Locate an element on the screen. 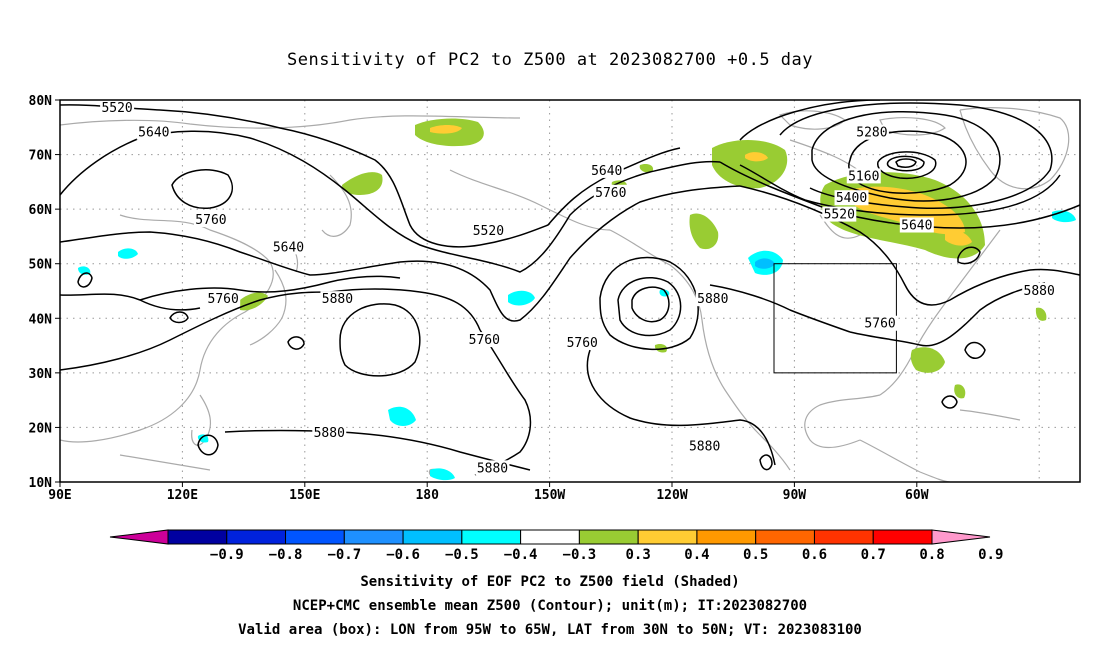  colorbar-label: −0.3 is located at coordinates (580, 555).